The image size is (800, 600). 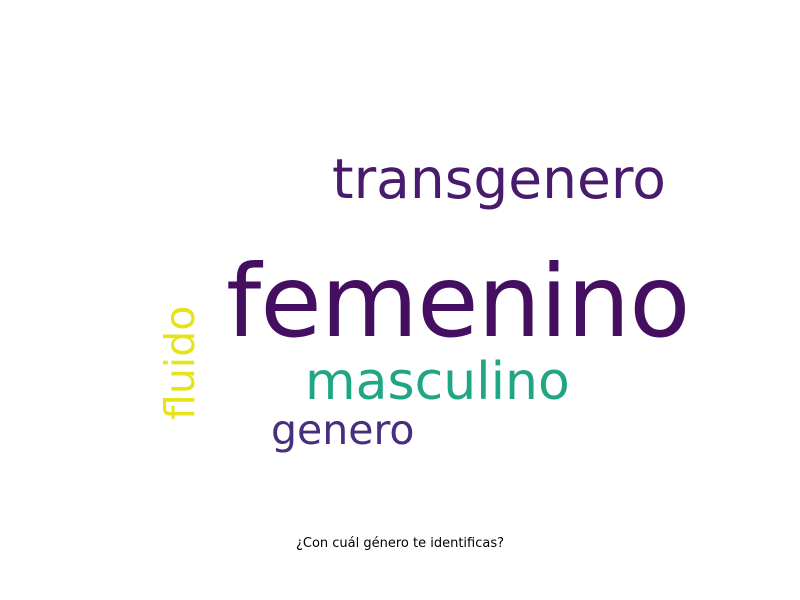 I want to click on word-genero: genero, so click(x=343, y=430).